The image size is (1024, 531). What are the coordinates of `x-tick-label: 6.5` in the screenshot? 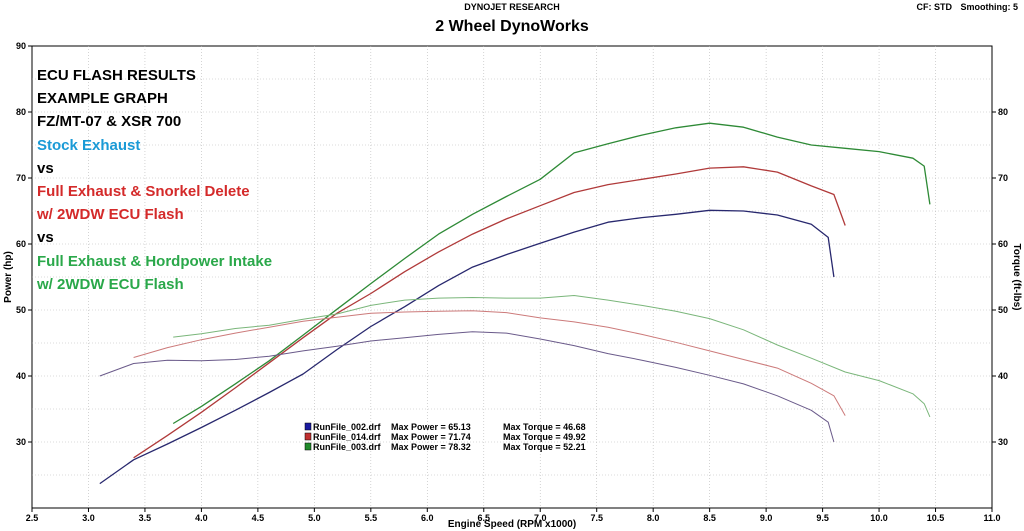 It's located at (484, 518).